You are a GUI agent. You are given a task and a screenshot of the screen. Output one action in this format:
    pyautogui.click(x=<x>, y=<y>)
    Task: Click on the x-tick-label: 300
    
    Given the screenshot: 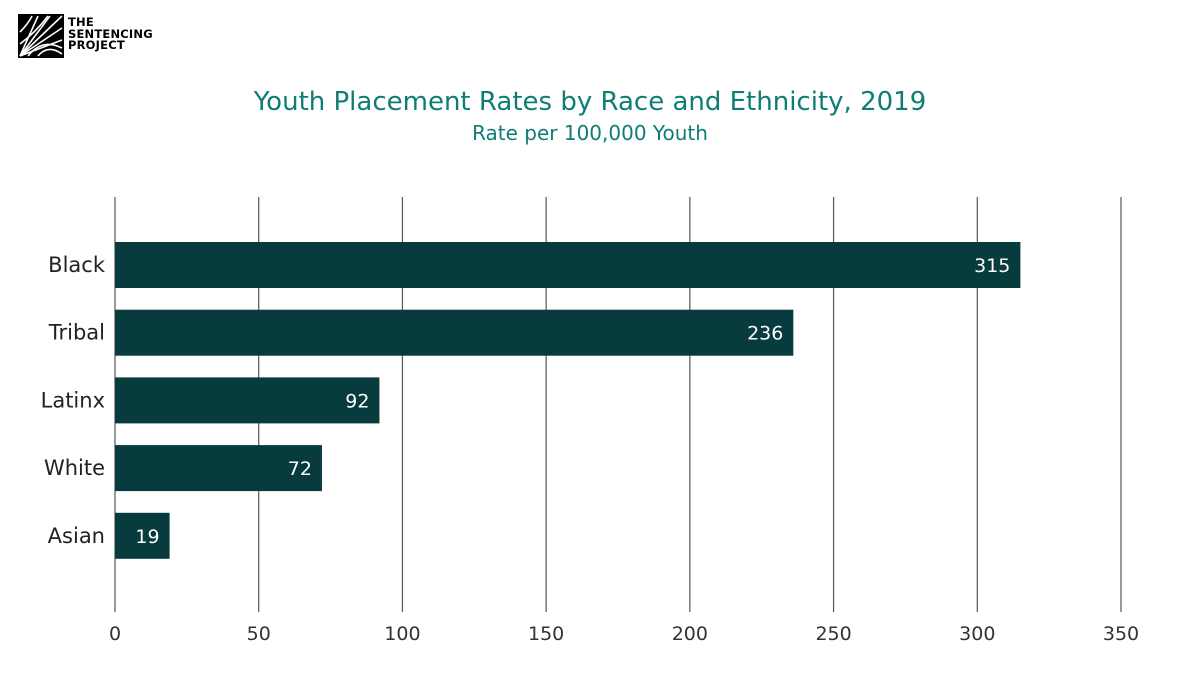 What is the action you would take?
    pyautogui.click(x=977, y=634)
    